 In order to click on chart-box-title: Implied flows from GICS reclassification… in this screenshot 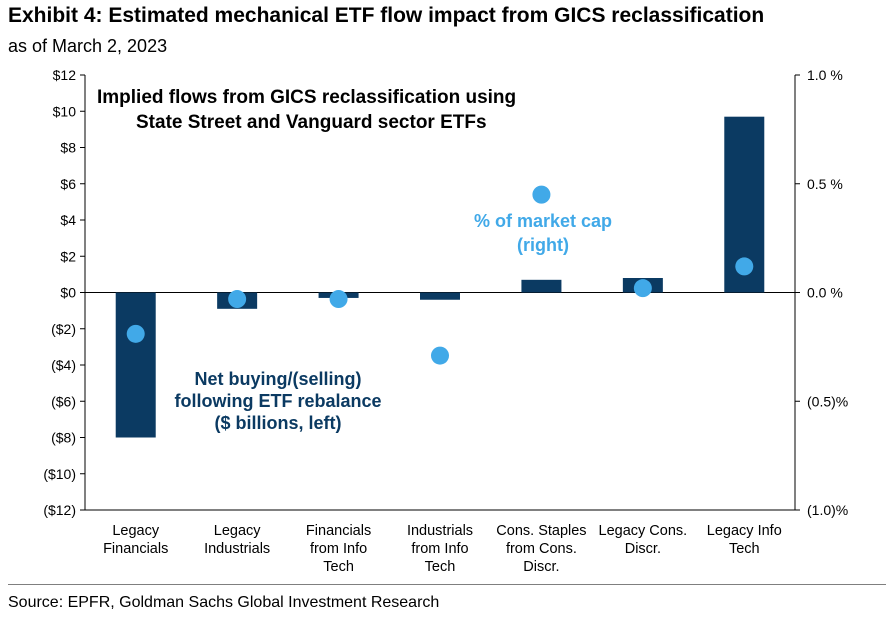, I will do `click(306, 97)`.